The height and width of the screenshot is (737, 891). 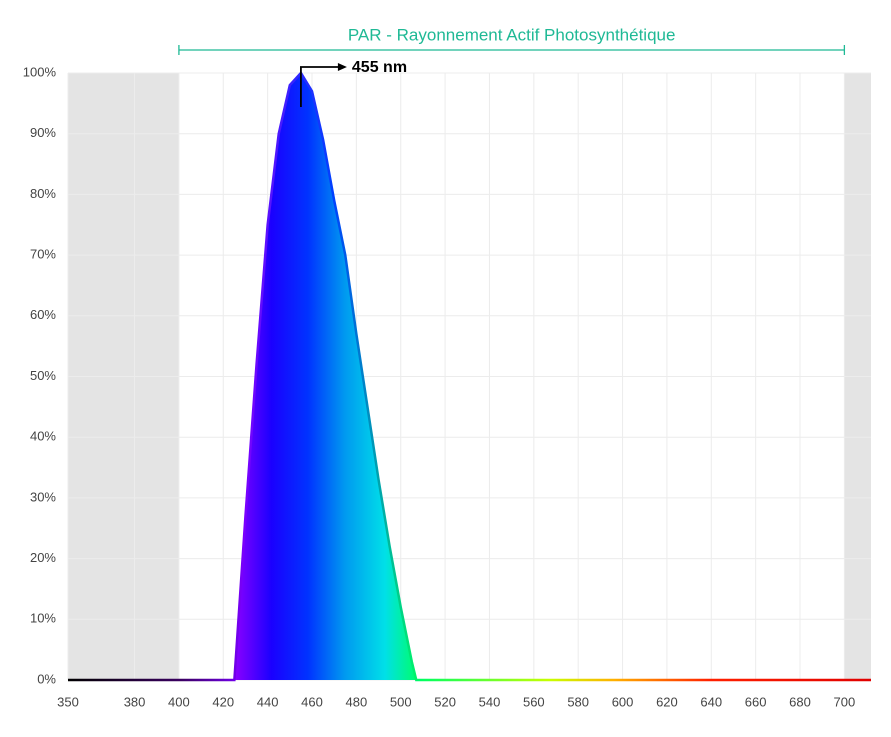 I want to click on x-tick-label: 500, so click(x=401, y=701).